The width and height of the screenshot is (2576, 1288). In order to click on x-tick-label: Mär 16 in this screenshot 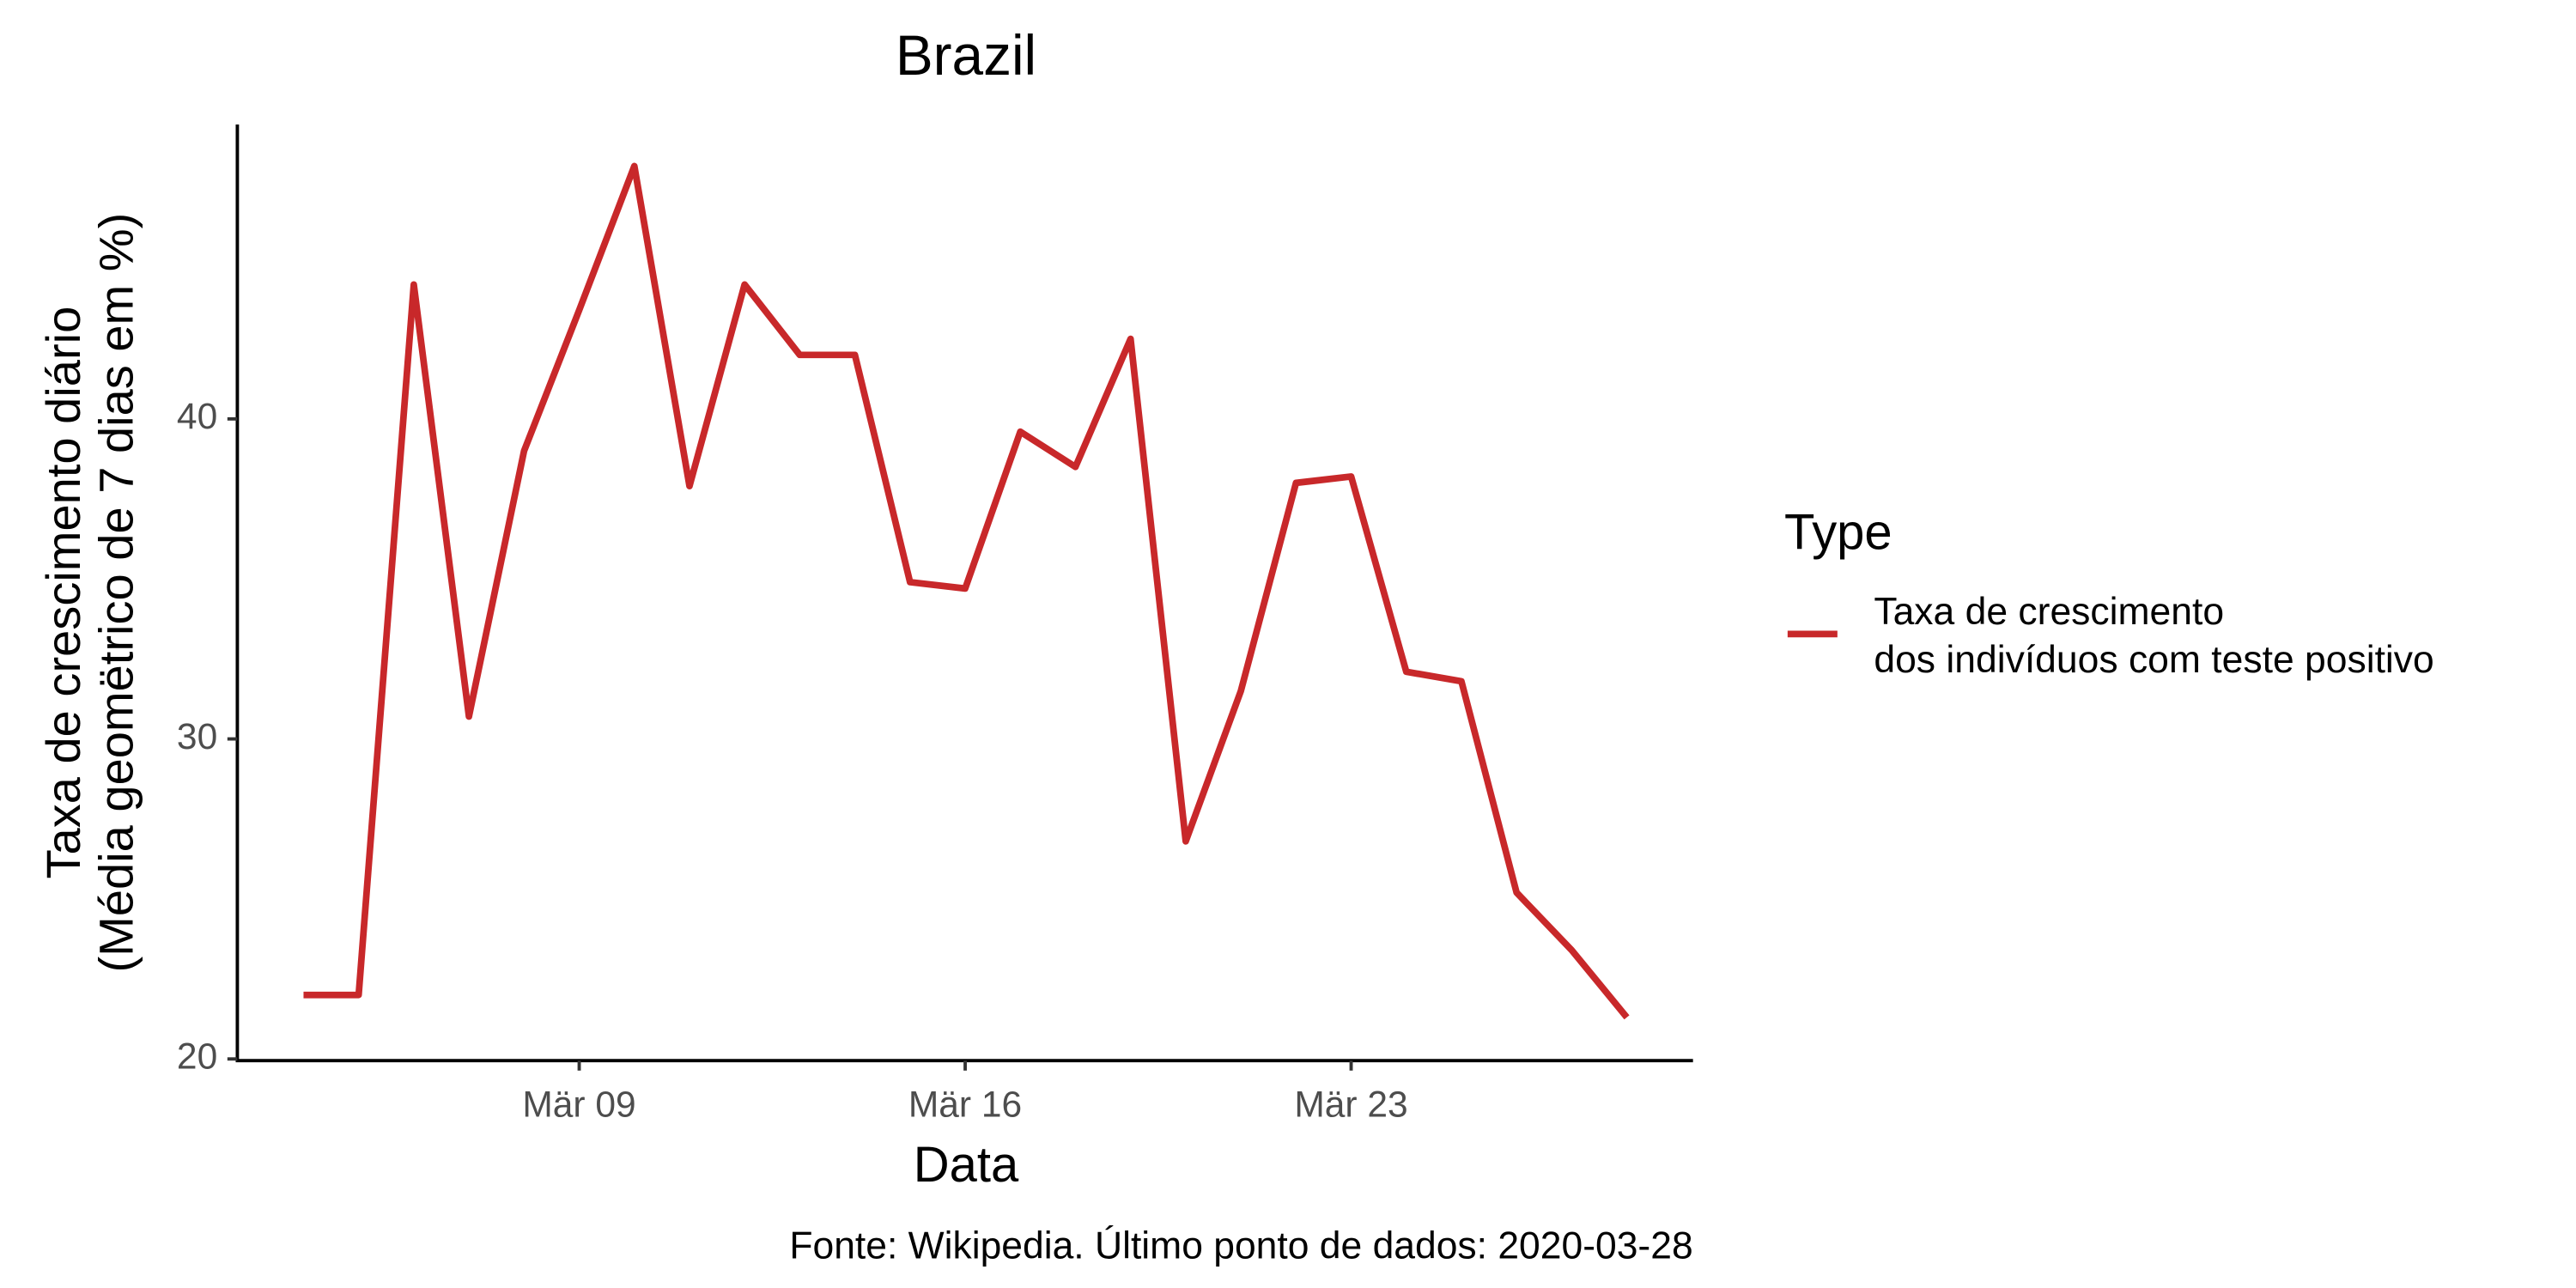, I will do `click(965, 1105)`.